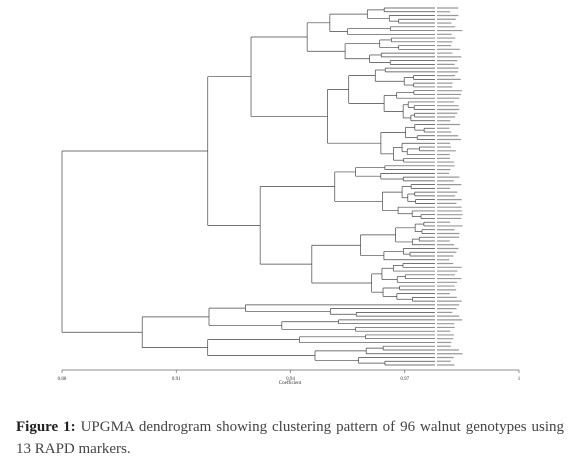  Describe the element at coordinates (450, 186) in the screenshot. I see `leaf-labels` at that location.